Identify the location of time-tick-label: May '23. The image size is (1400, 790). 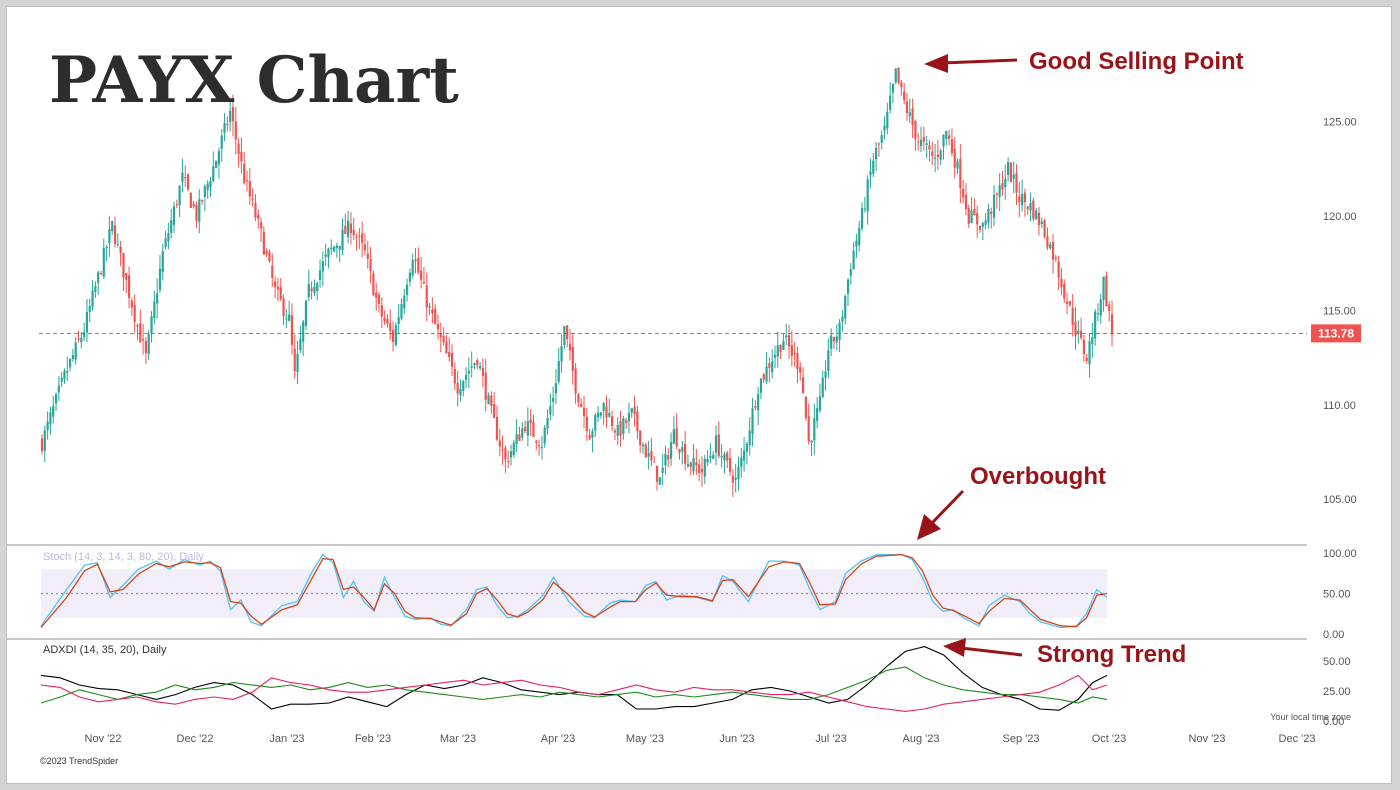
(645, 739).